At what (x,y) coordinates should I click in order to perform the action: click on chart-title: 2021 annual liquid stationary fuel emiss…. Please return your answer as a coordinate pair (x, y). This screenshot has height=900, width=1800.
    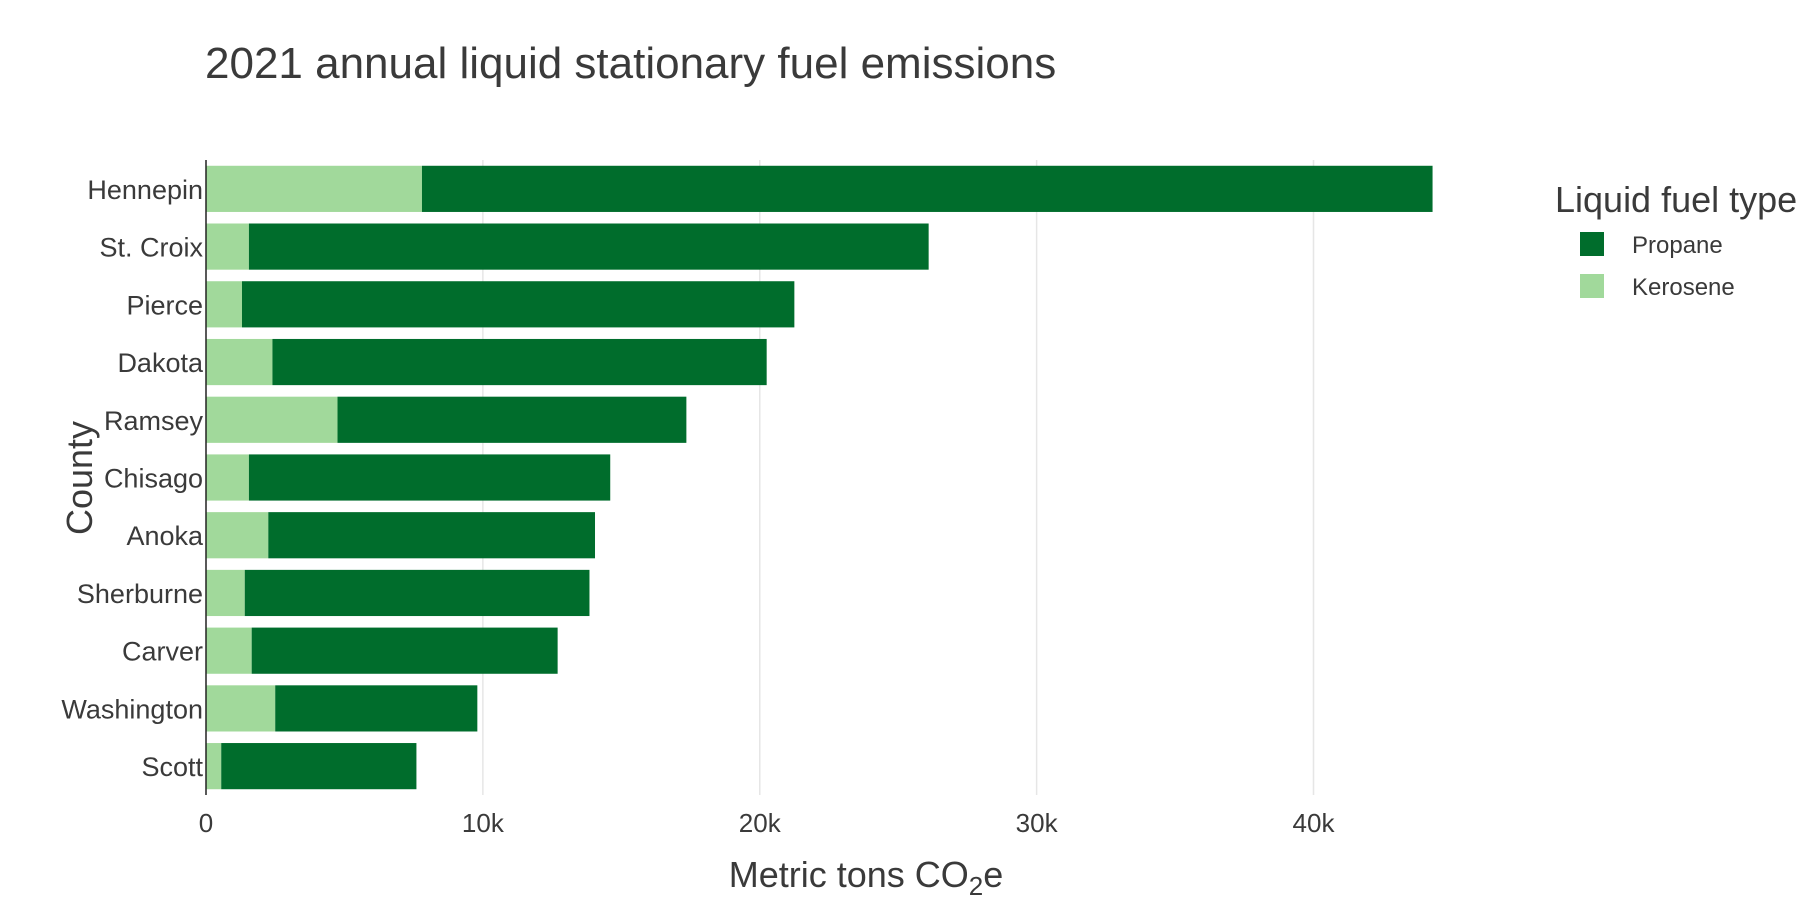
    Looking at the image, I should click on (630, 63).